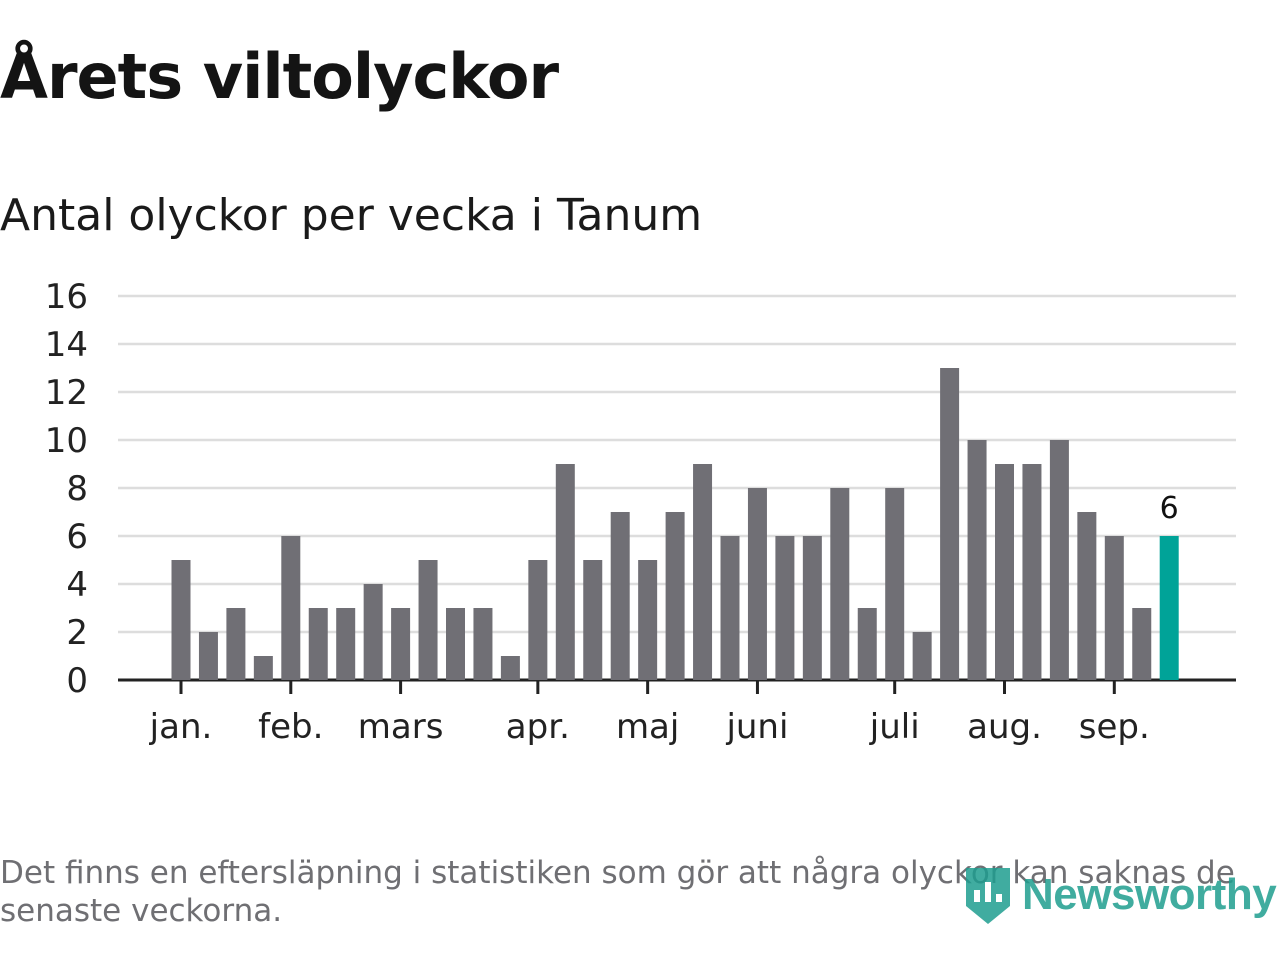 Image resolution: width=1280 pixels, height=960 pixels. What do you see at coordinates (756, 727) in the screenshot?
I see `x-tick-label: juni` at bounding box center [756, 727].